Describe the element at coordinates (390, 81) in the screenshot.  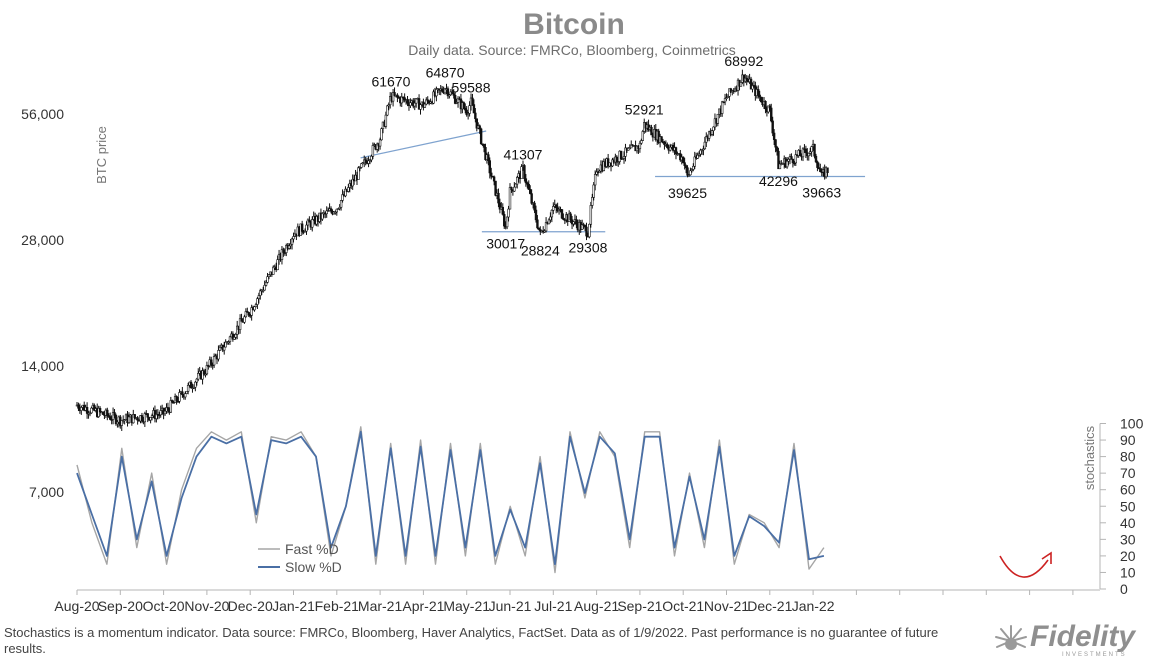
I see `price-annotation: 61670` at that location.